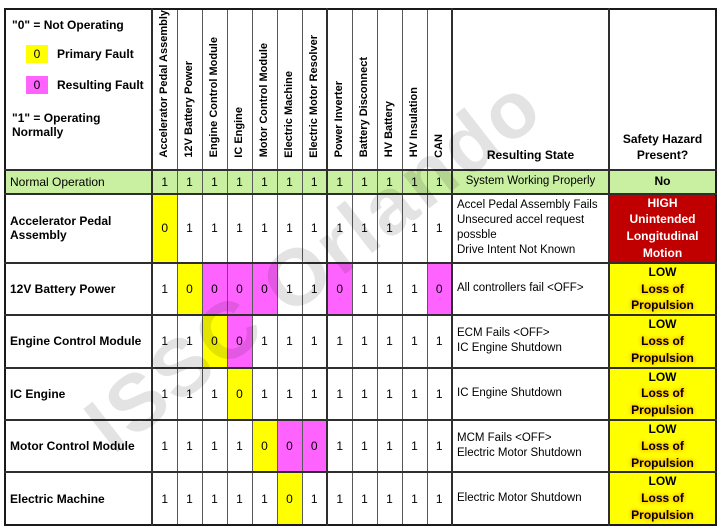 This screenshot has height=526, width=720. Describe the element at coordinates (86, 54) in the screenshot. I see `legend-primary-fault: 0 Primary Fault` at that location.